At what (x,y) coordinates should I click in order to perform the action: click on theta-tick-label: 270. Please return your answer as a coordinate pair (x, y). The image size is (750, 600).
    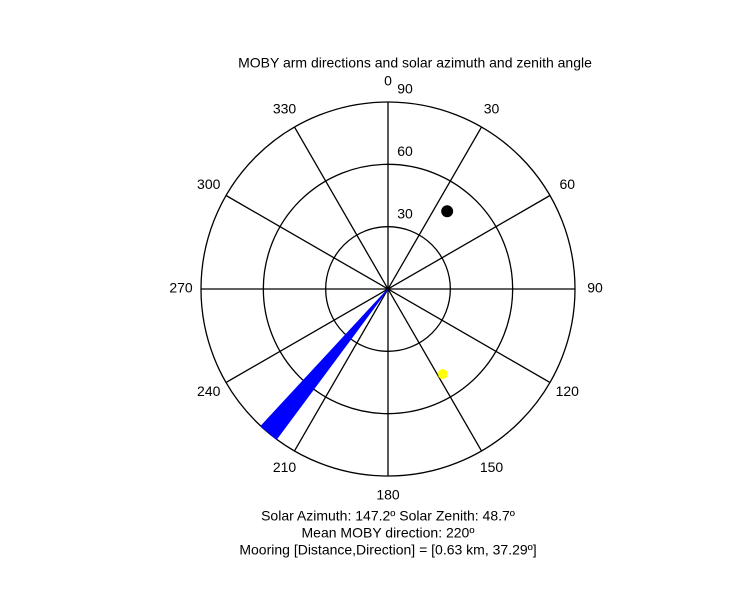
    Looking at the image, I should click on (181, 288).